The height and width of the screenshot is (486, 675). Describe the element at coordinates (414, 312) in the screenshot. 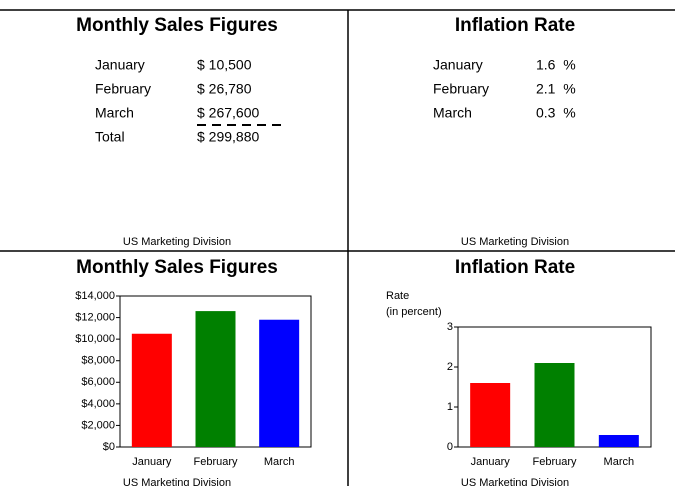

I see `y-axis-label: (in percent)` at that location.